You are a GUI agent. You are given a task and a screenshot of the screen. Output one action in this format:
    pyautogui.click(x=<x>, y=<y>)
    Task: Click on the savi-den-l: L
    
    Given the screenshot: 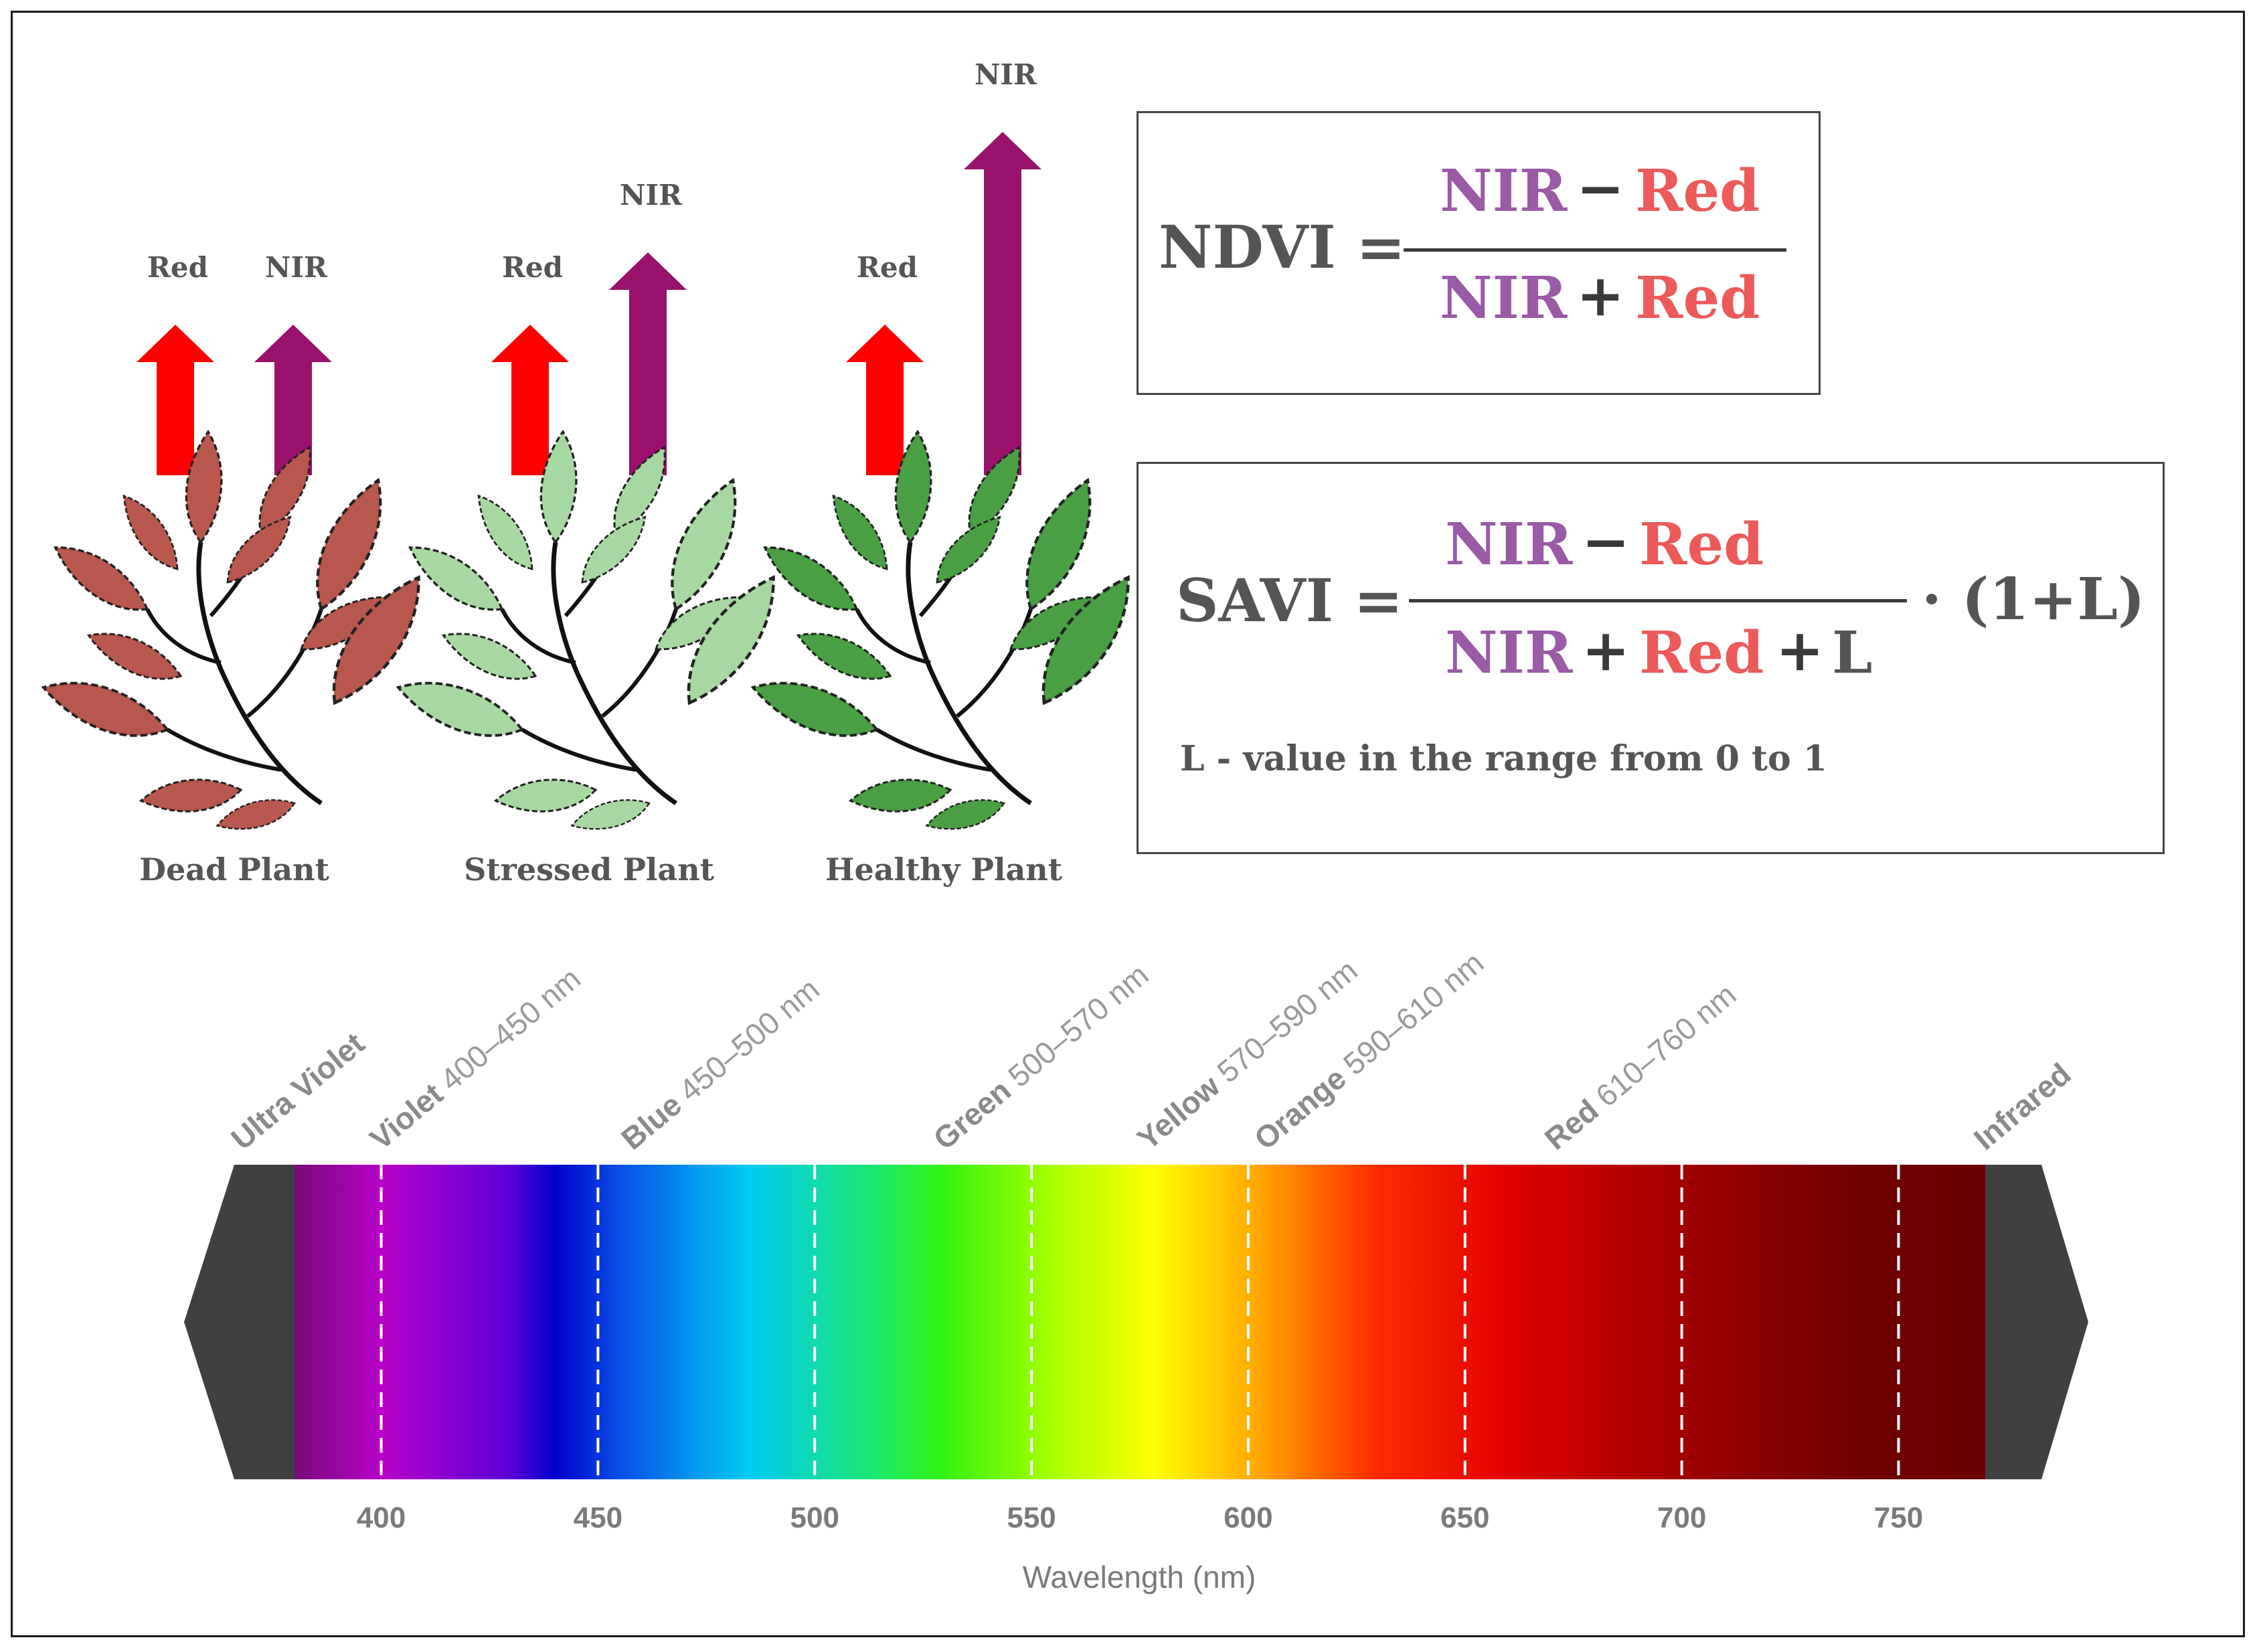 What is the action you would take?
    pyautogui.click(x=1852, y=653)
    